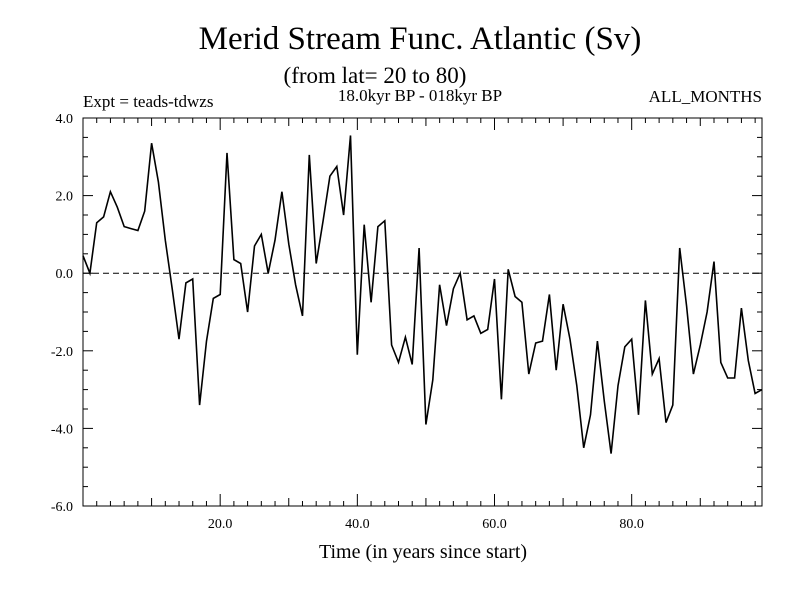 The width and height of the screenshot is (800, 600). I want to click on months-label: ALL_MONTHS, so click(705, 96).